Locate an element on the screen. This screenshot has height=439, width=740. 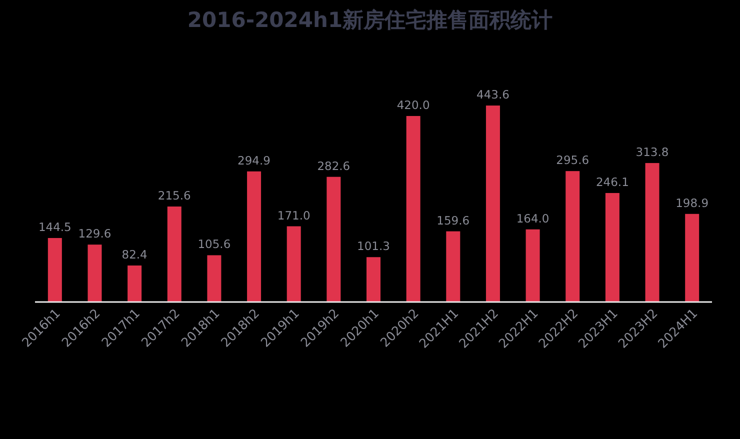
data-label: 294.9 is located at coordinates (254, 160).